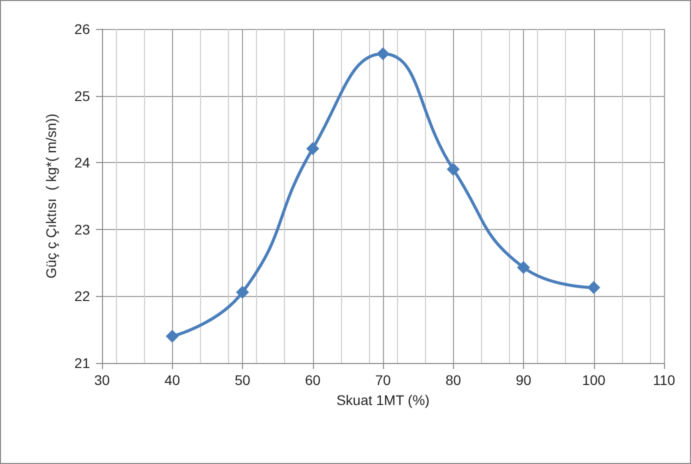 The image size is (691, 464). Describe the element at coordinates (312, 380) in the screenshot. I see `x-tick-label: 60` at that location.